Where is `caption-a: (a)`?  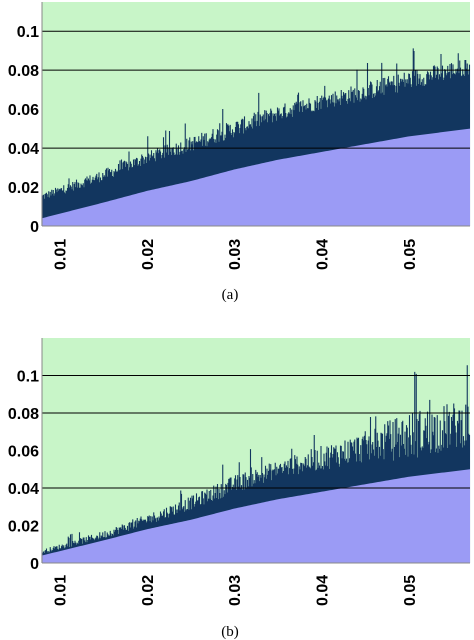 caption-a: (a) is located at coordinates (230, 295).